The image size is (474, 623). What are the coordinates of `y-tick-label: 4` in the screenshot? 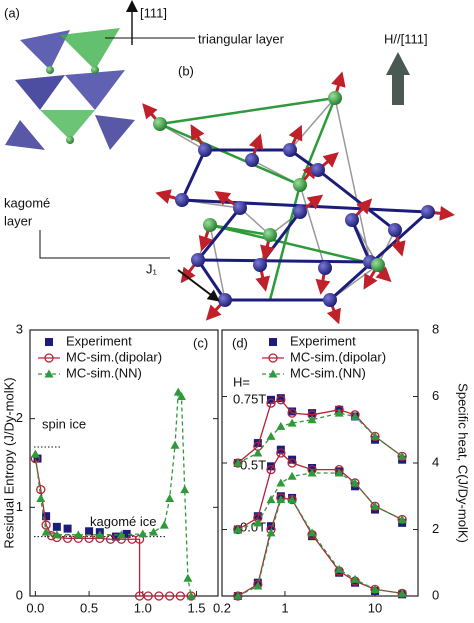 It's located at (435, 461).